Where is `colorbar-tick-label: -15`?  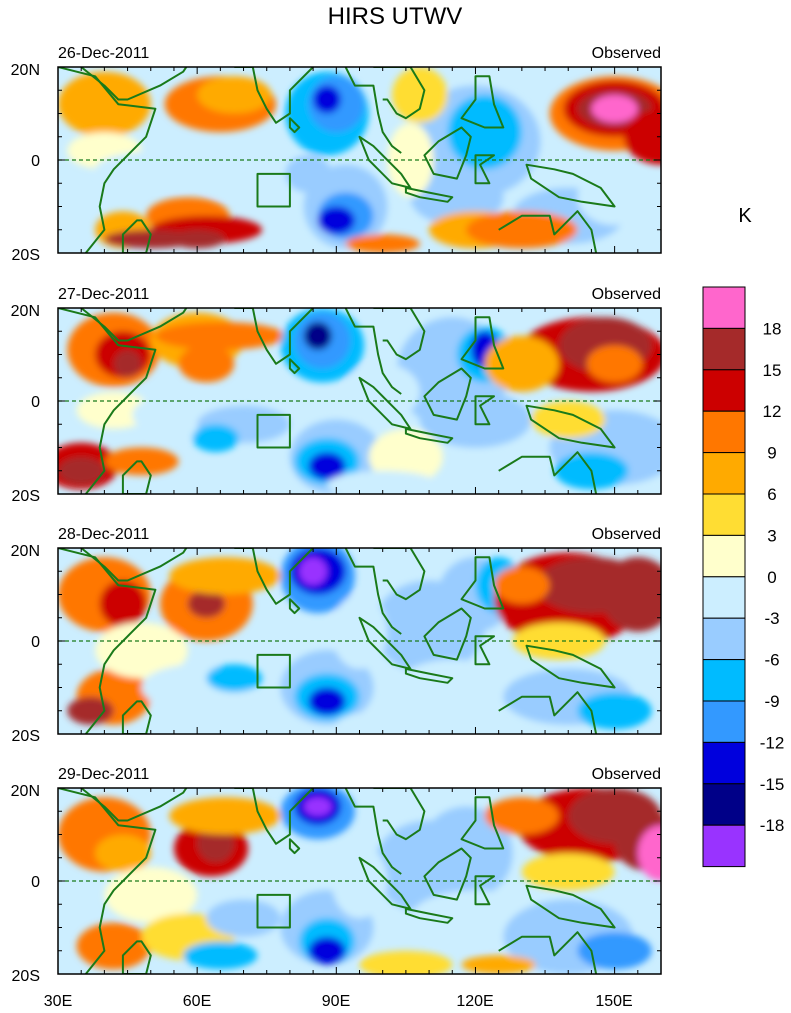 colorbar-tick-label: -15 is located at coordinates (772, 784).